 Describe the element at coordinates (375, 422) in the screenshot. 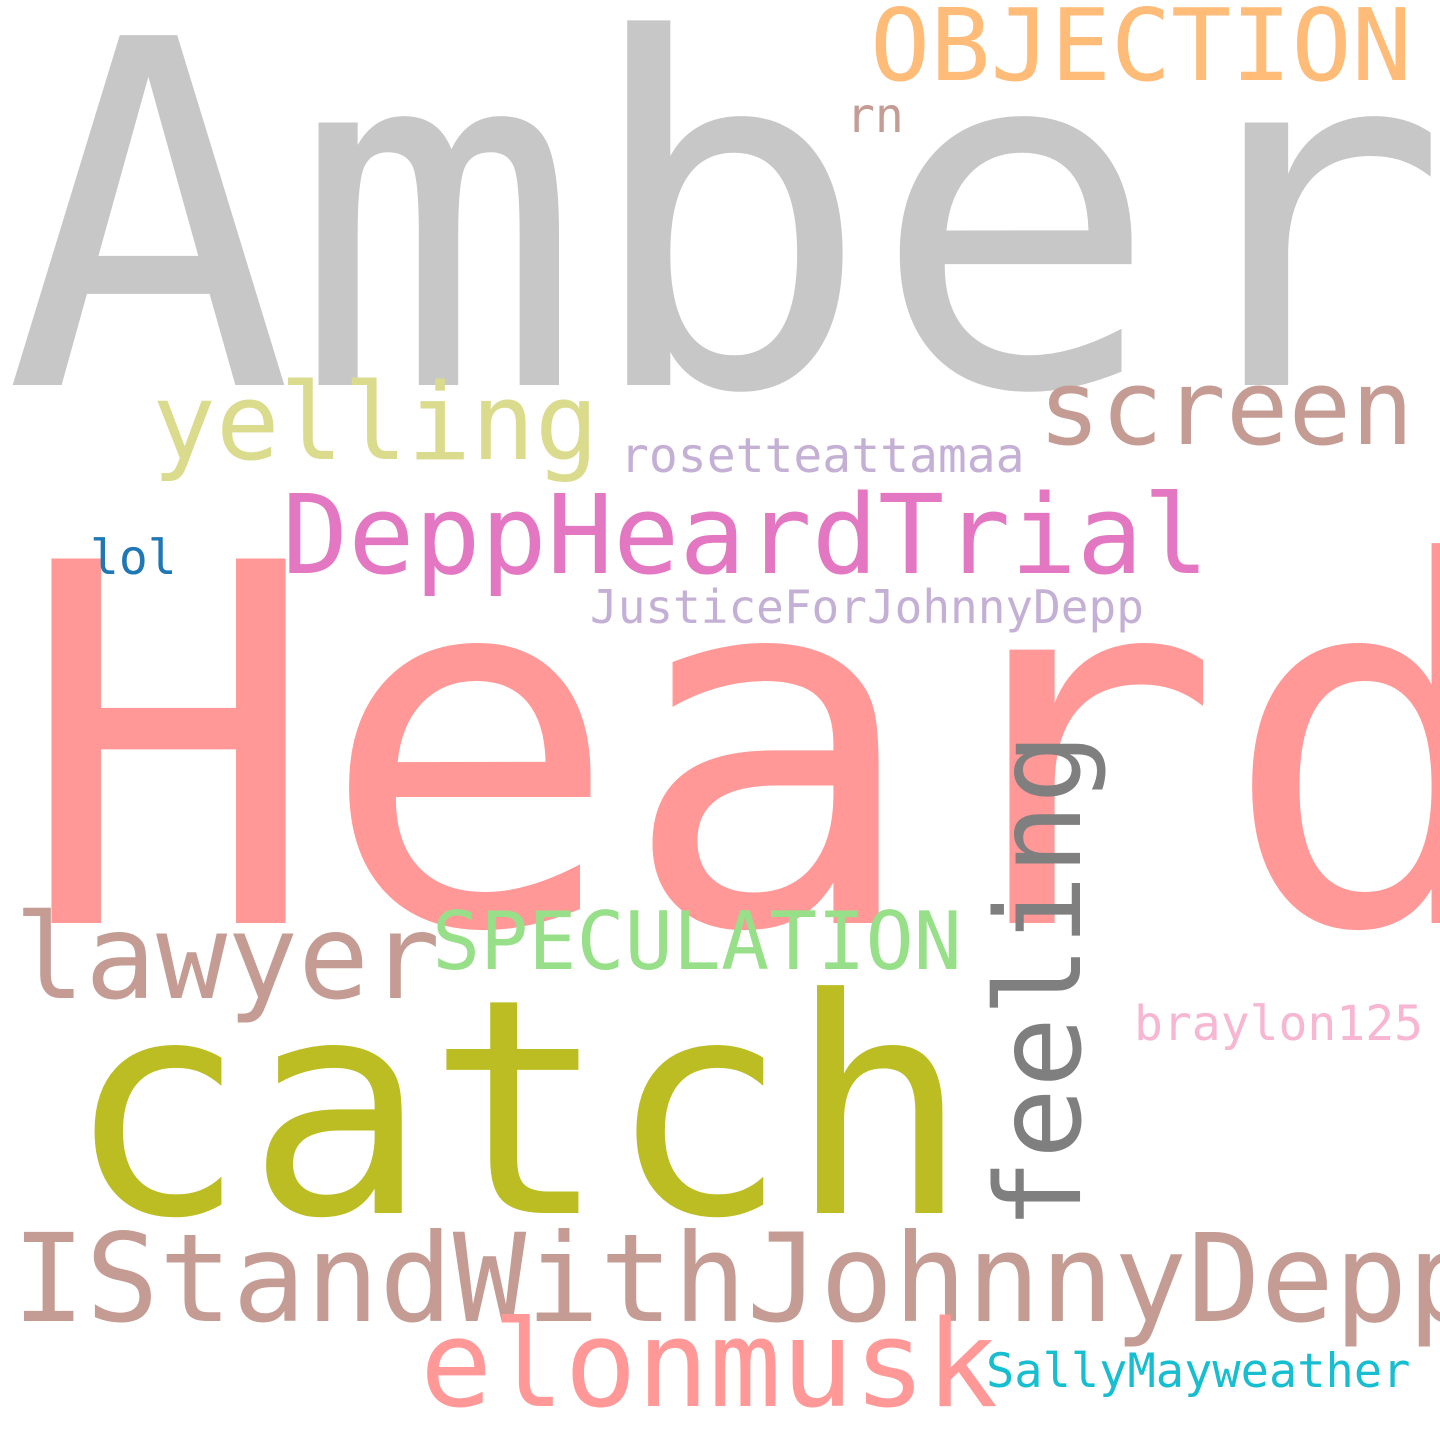

I see `word-yelling: yelling` at that location.